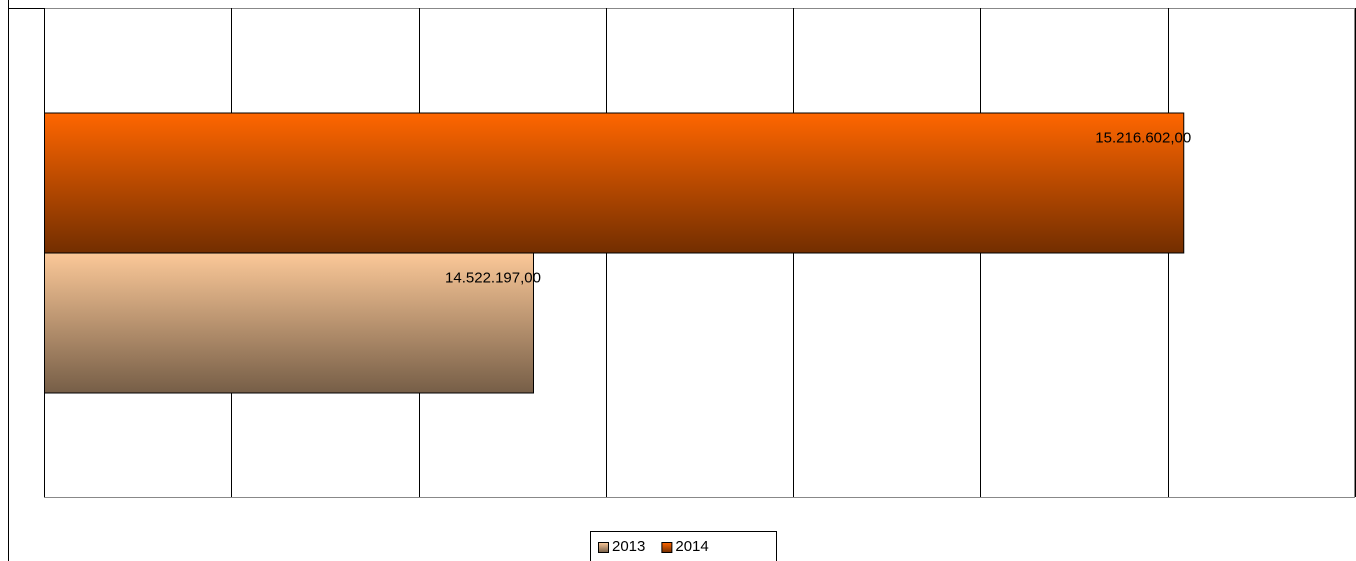  Describe the element at coordinates (493, 277) in the screenshot. I see `data-label: 14.522.197,00` at that location.